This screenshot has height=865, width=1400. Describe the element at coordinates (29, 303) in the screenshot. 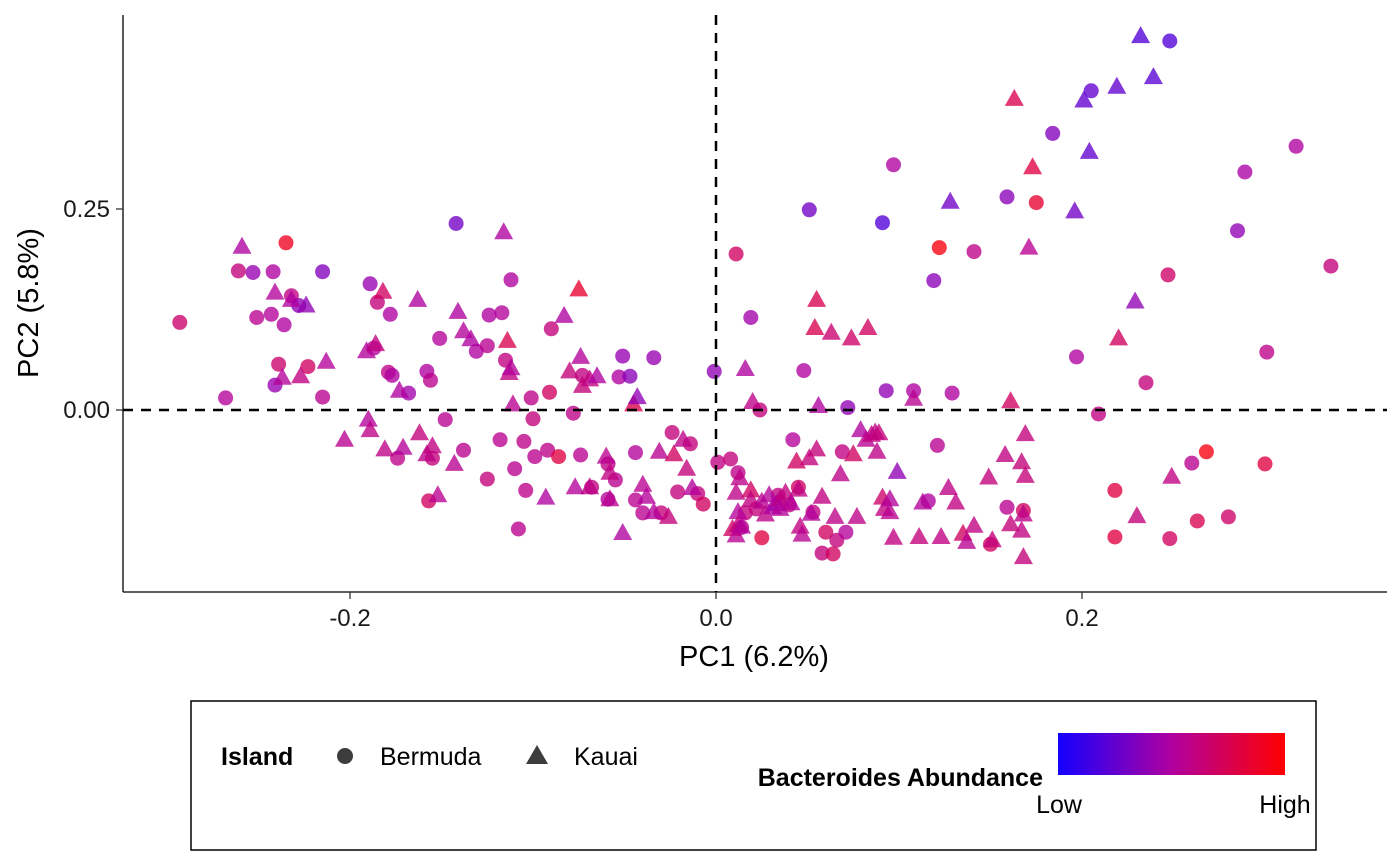

I see `y-axis-title: PC2 (5.8%)` at that location.